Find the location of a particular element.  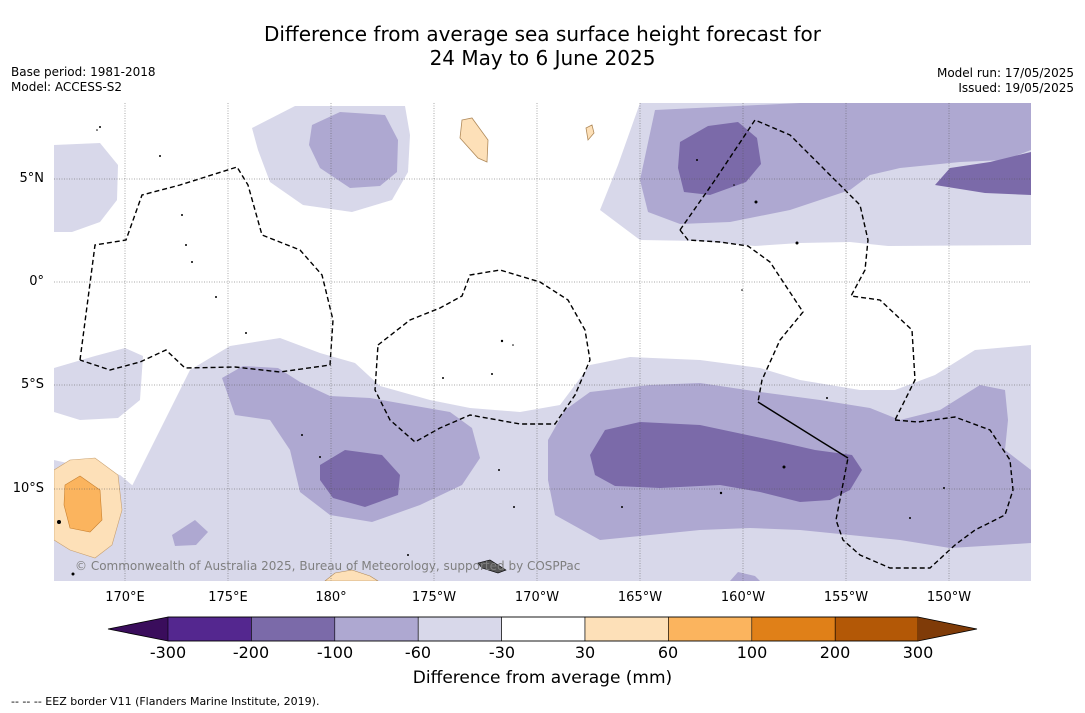

model-run: Model run: 17/05/2025 is located at coordinates (1005, 73).